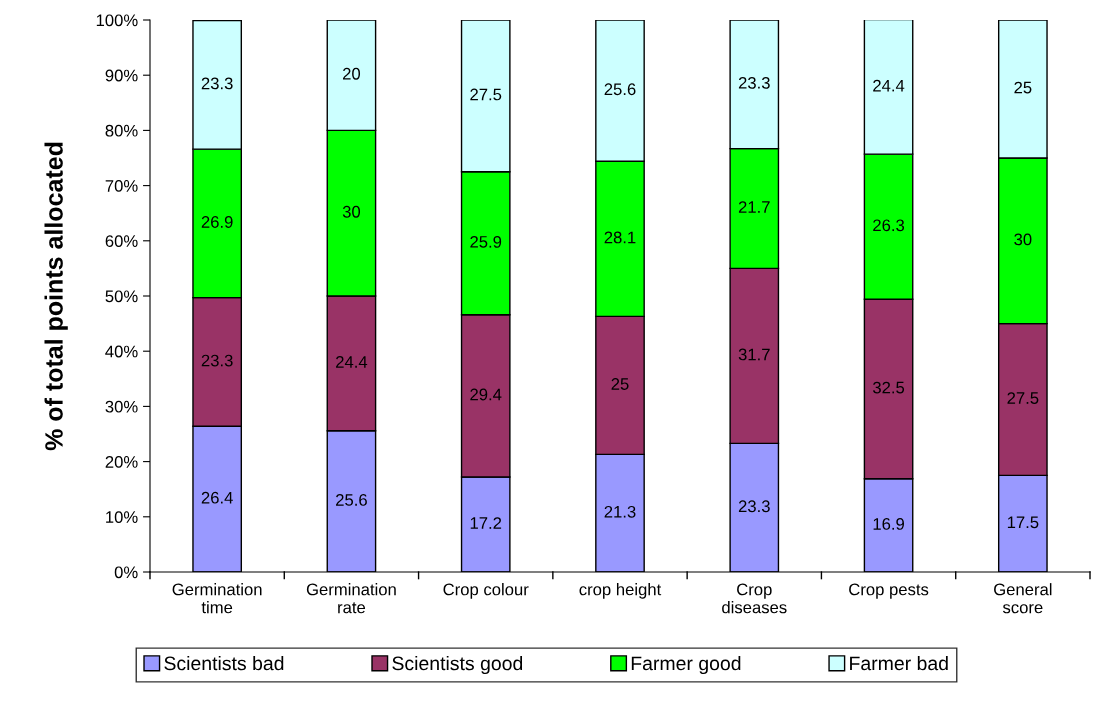 This screenshot has height=711, width=1093. What do you see at coordinates (1023, 522) in the screenshot?
I see `data-label: 17.5` at bounding box center [1023, 522].